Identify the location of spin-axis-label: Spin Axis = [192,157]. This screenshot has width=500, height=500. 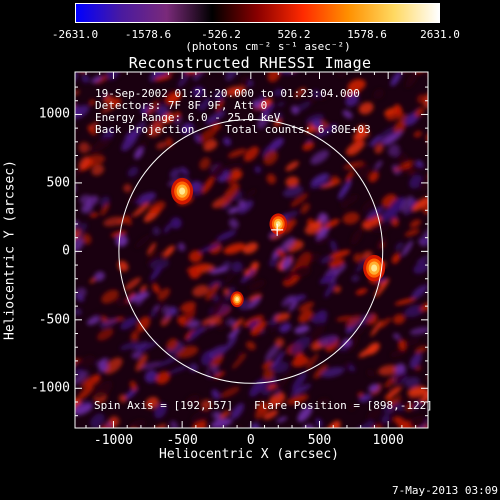
(164, 405).